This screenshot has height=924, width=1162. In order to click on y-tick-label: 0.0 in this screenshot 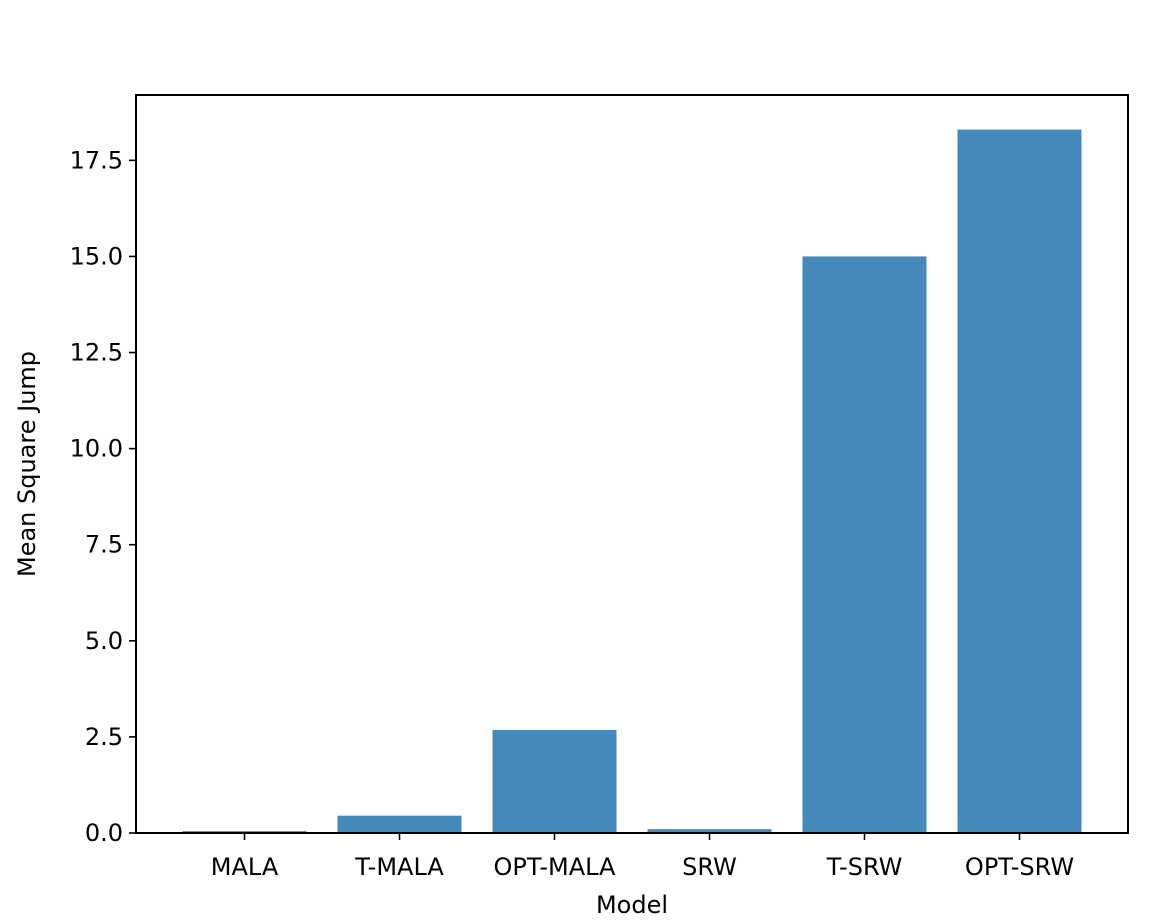, I will do `click(104, 833)`.